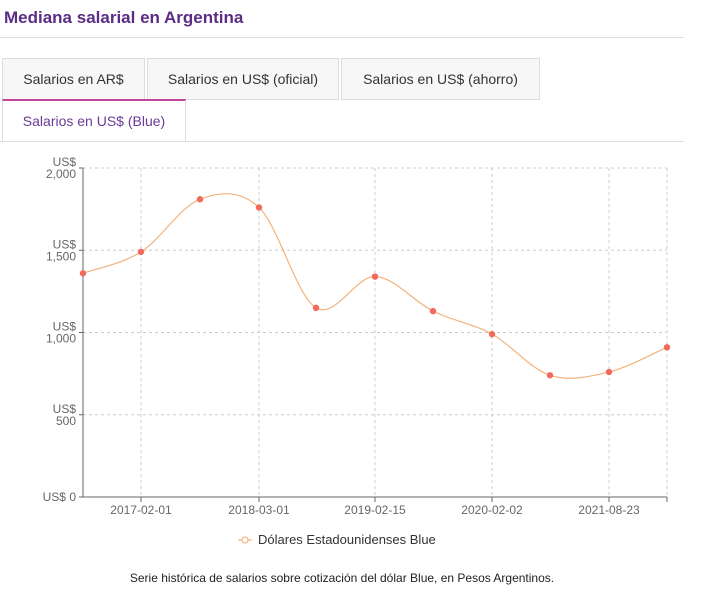 The height and width of the screenshot is (589, 701). What do you see at coordinates (609, 510) in the screenshot?
I see `x-tick-label: 2021-08-23` at bounding box center [609, 510].